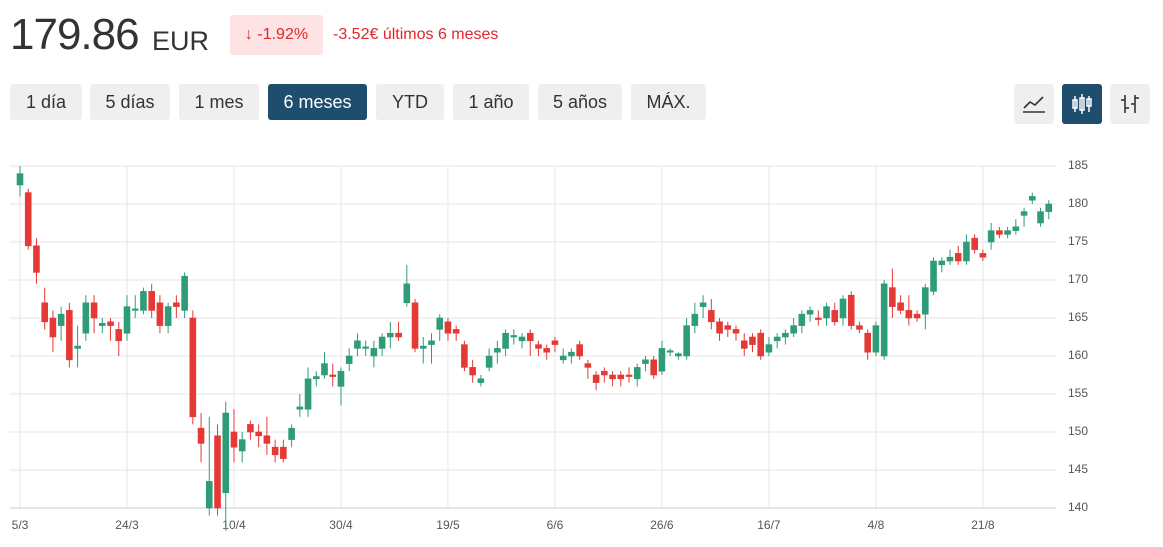 The height and width of the screenshot is (547, 1163). What do you see at coordinates (130, 102) in the screenshot?
I see `range-button: 5 días` at bounding box center [130, 102].